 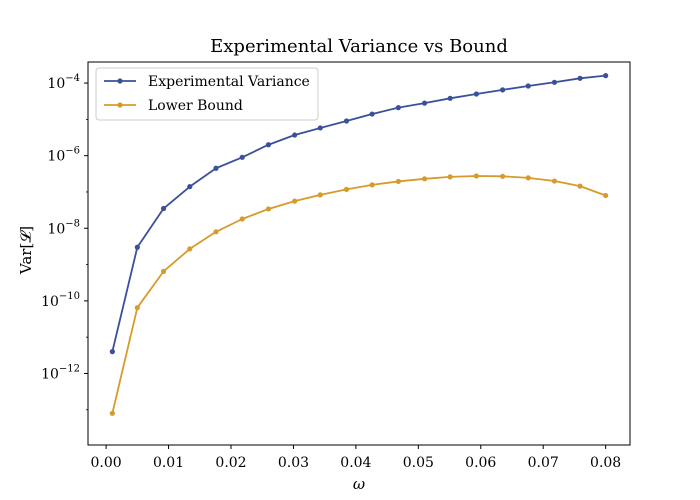 I want to click on x-tick-label: 0.04, so click(x=355, y=463).